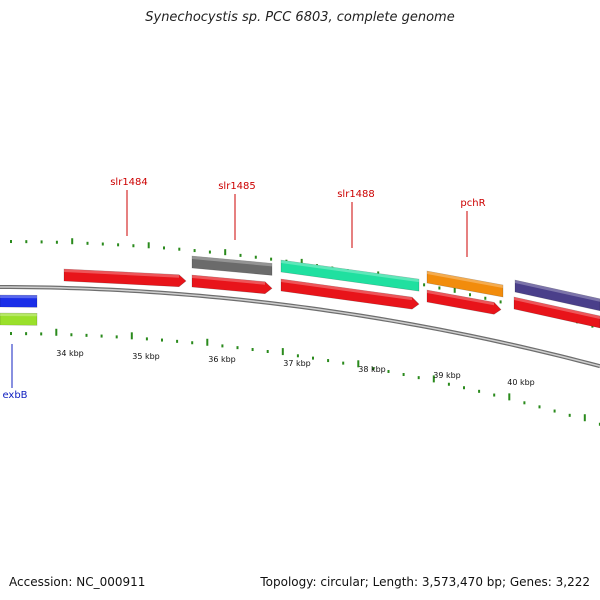  Describe the element at coordinates (297, 363) in the screenshot. I see `ruler-label: 37 kbp` at that location.